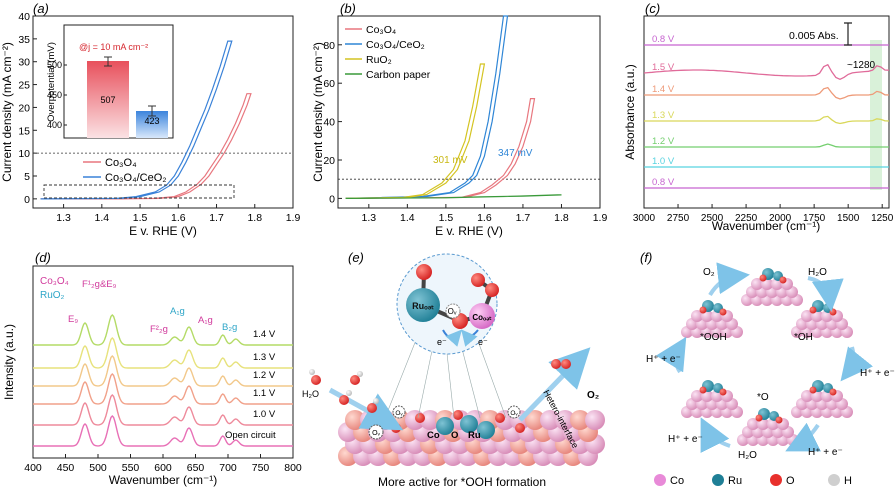  I want to click on series-label: 0.8 V, so click(663, 39).